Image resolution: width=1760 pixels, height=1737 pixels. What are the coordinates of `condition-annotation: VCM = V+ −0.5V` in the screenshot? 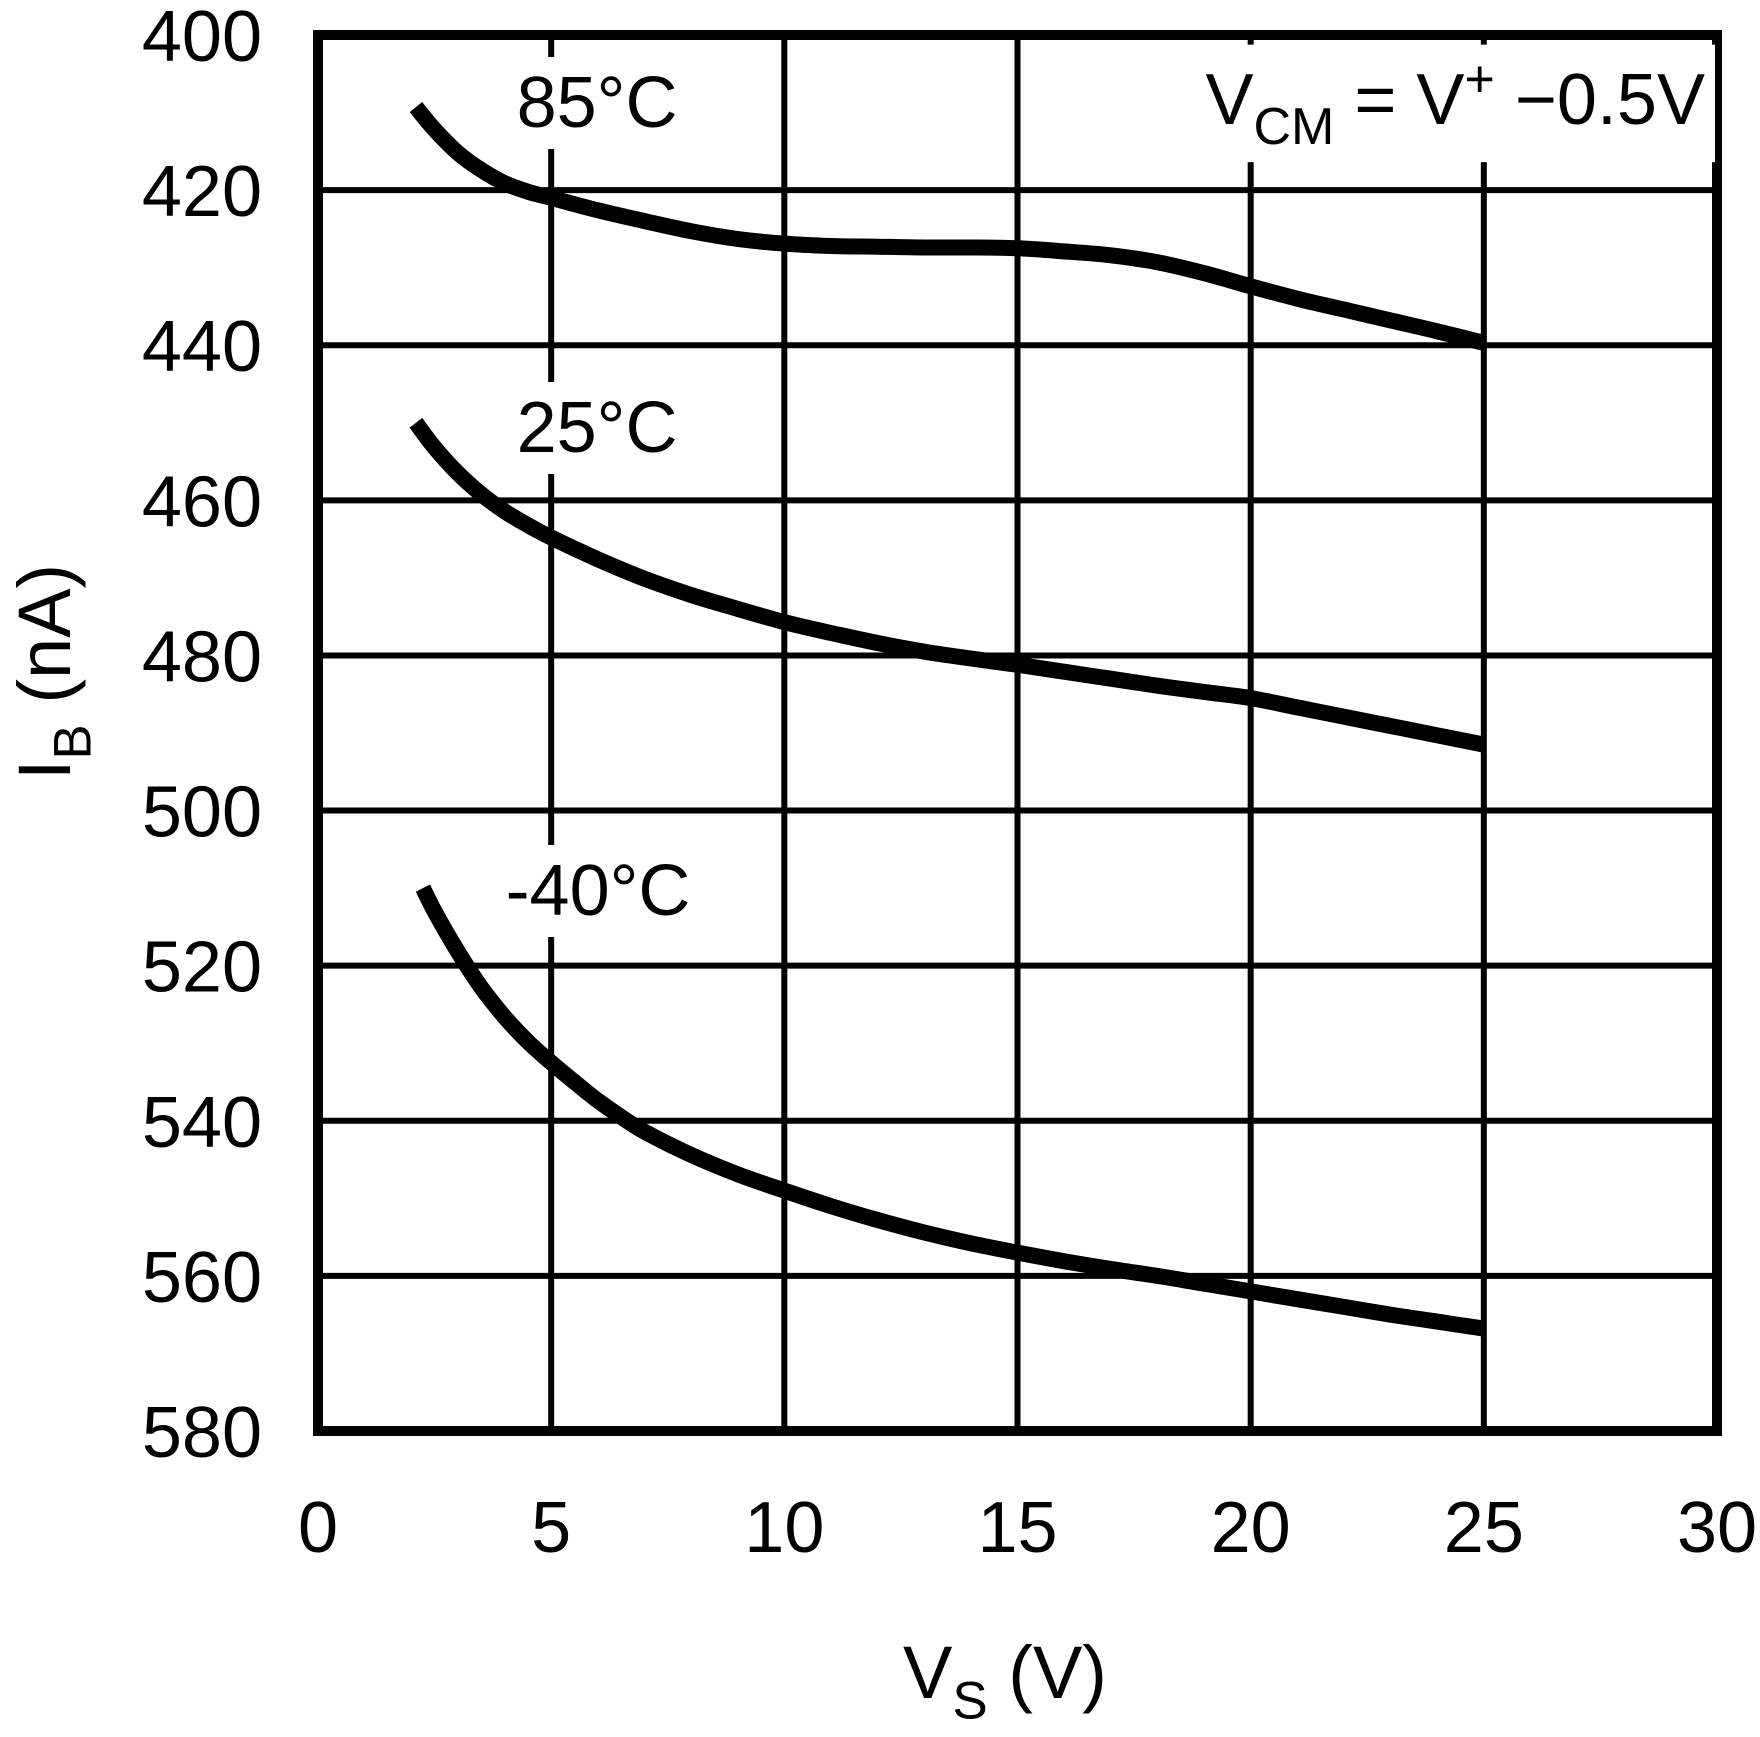 It's located at (1455, 104).